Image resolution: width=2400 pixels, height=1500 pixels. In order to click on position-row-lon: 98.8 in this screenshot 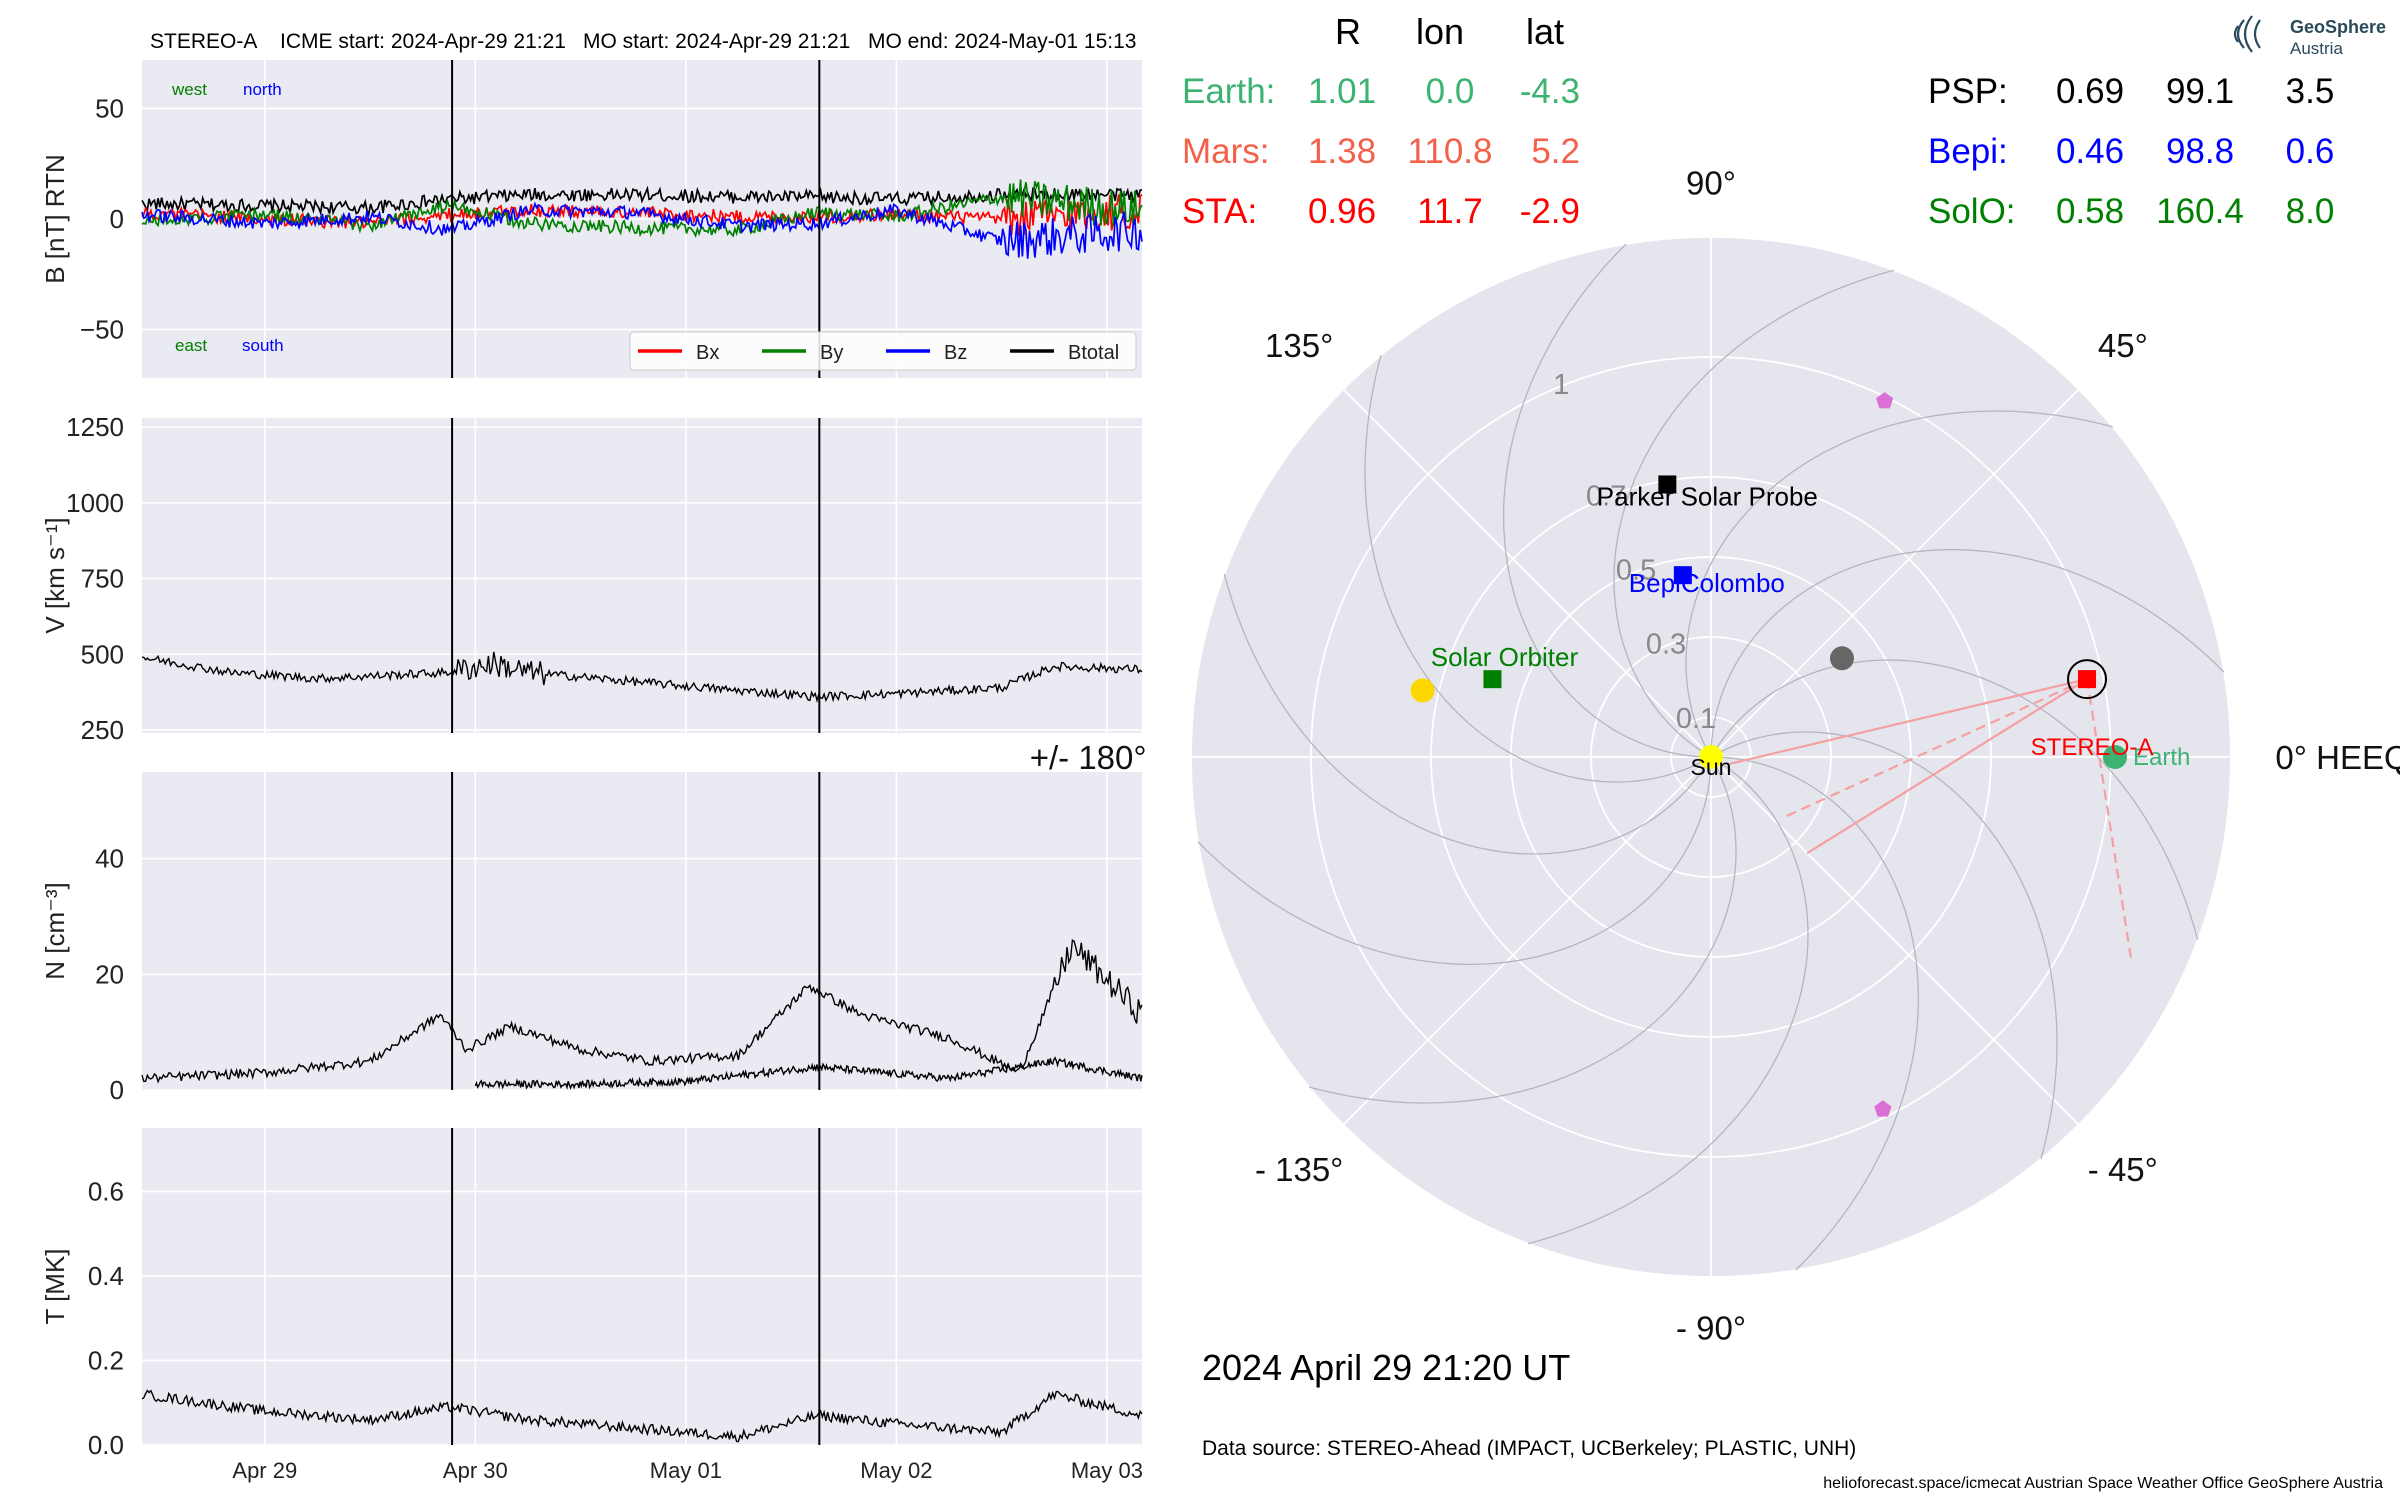, I will do `click(2200, 151)`.